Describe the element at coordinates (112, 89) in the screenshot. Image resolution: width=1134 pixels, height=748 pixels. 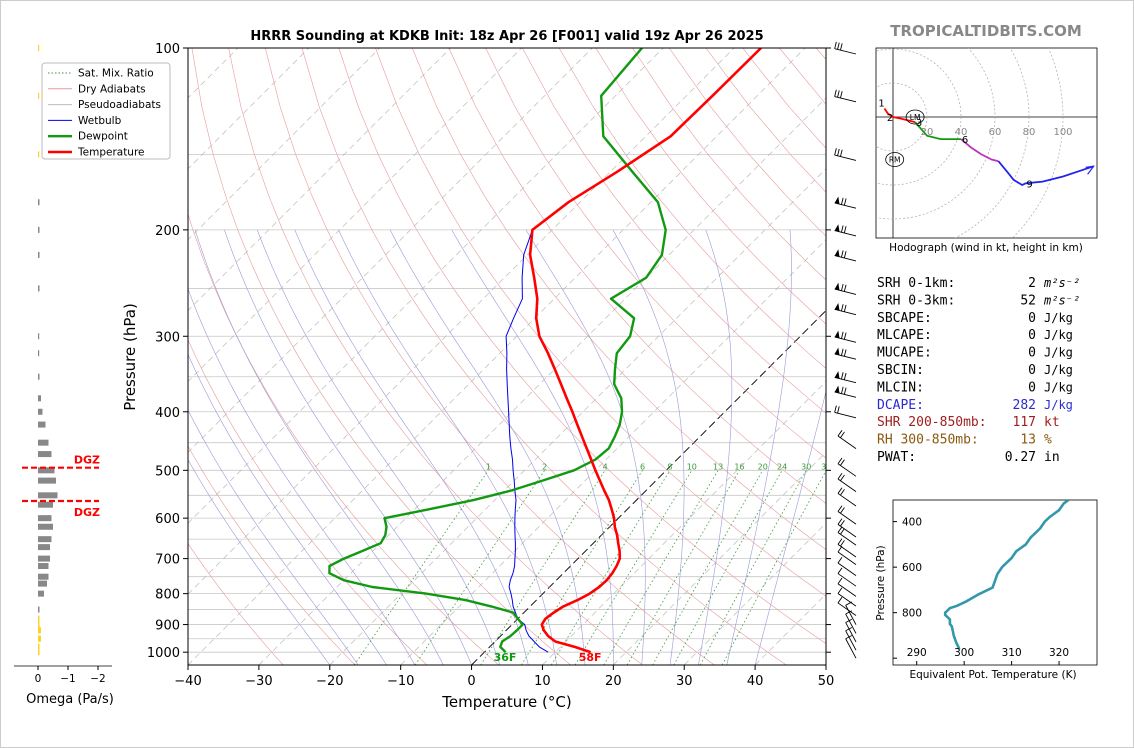
I see `legend-label: Dry Adiabats` at that location.